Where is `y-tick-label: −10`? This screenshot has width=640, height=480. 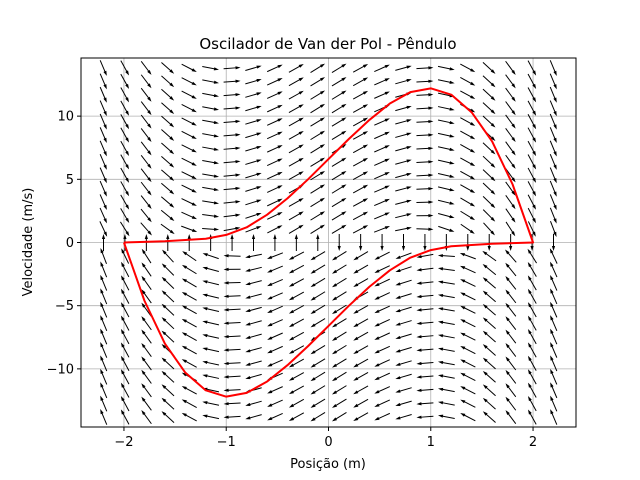
y-tick-label: −10 is located at coordinates (60, 369).